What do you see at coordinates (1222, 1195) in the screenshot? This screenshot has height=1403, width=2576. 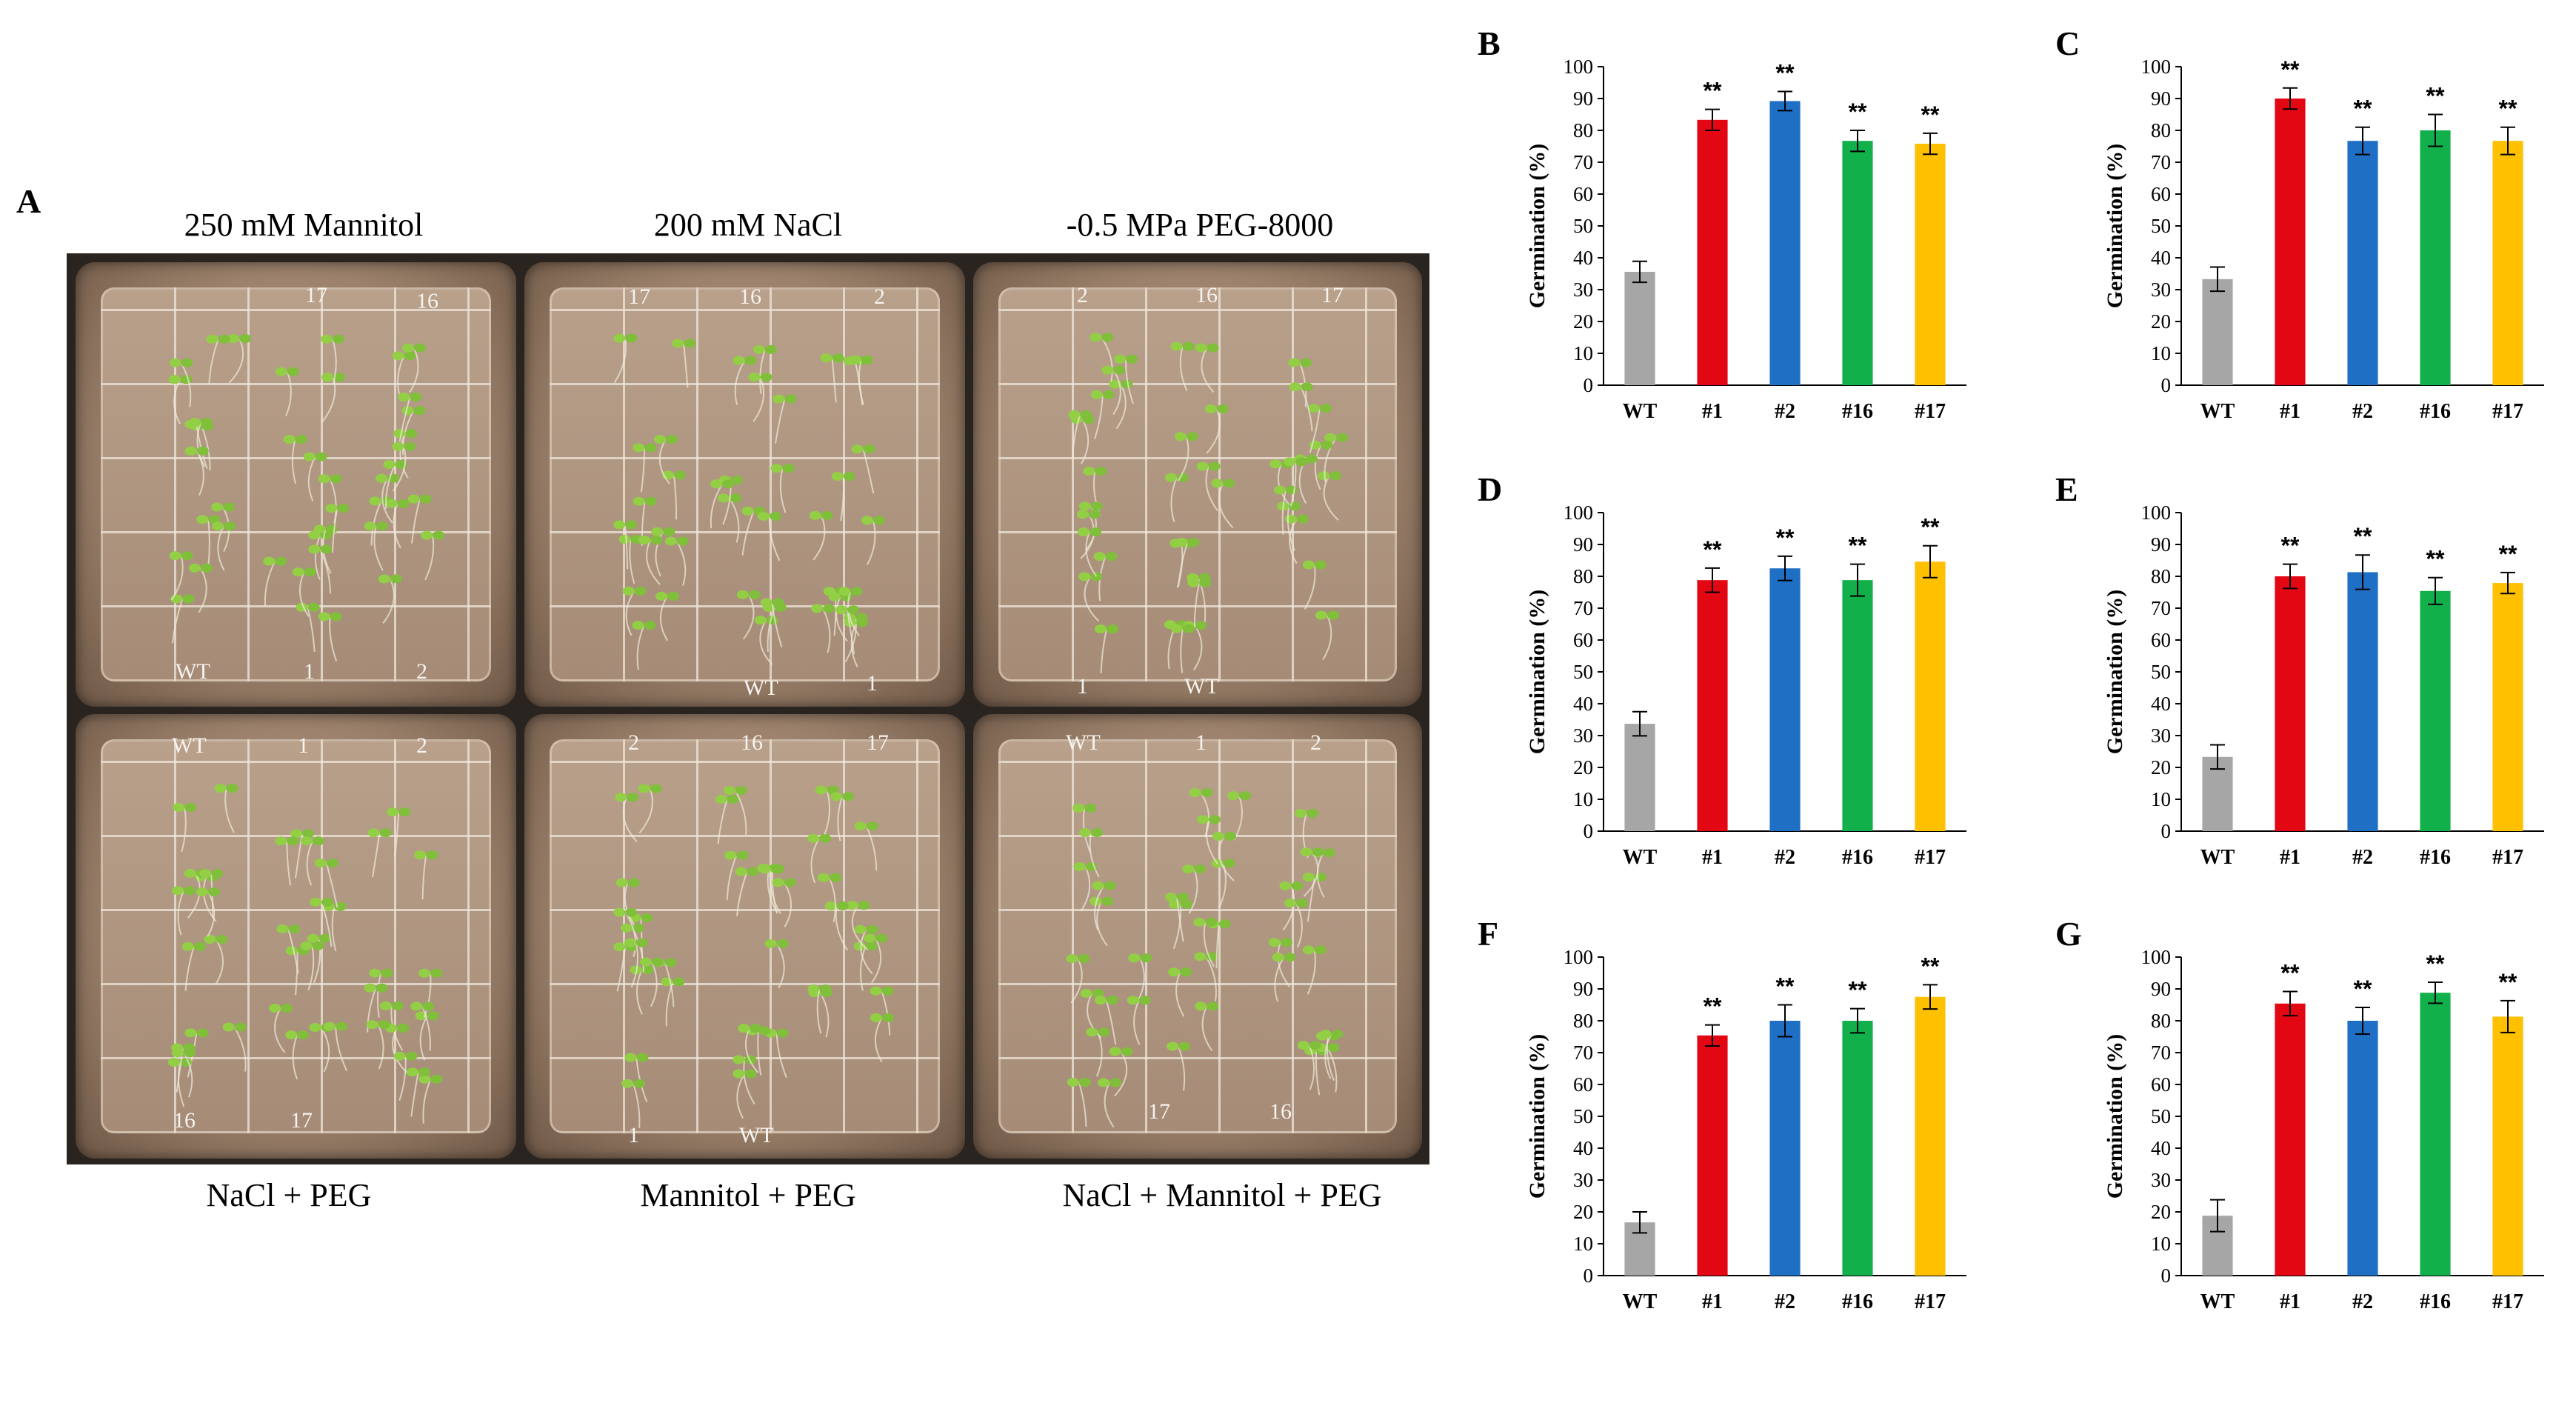 I see `plate-title-nacl-mannitol-peg: NaCl + Mannitol + PEG` at bounding box center [1222, 1195].